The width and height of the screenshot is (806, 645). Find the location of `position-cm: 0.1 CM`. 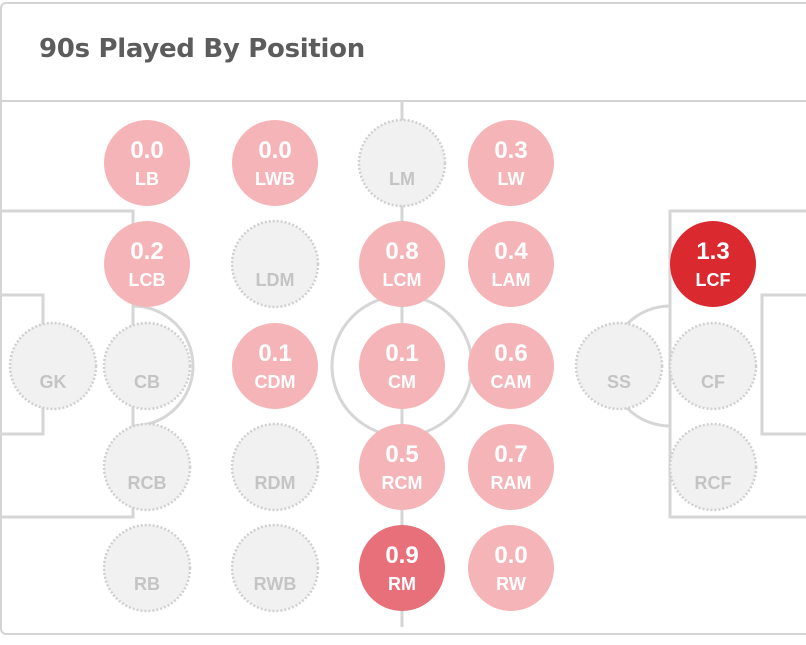

position-cm: 0.1 CM is located at coordinates (402, 366).